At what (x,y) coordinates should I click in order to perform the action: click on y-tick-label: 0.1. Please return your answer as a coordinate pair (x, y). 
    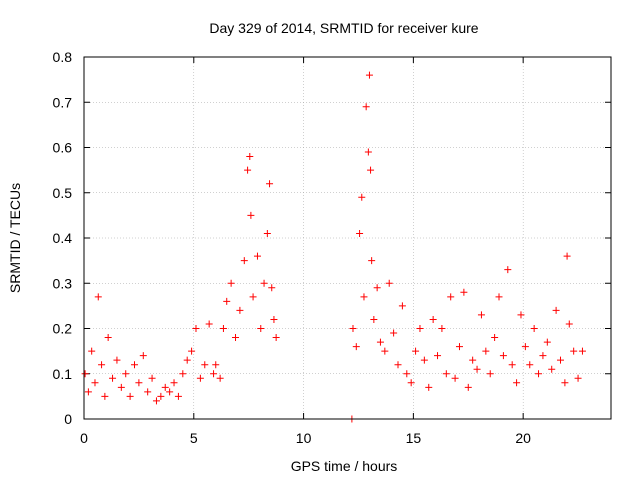
    Looking at the image, I should click on (63, 374).